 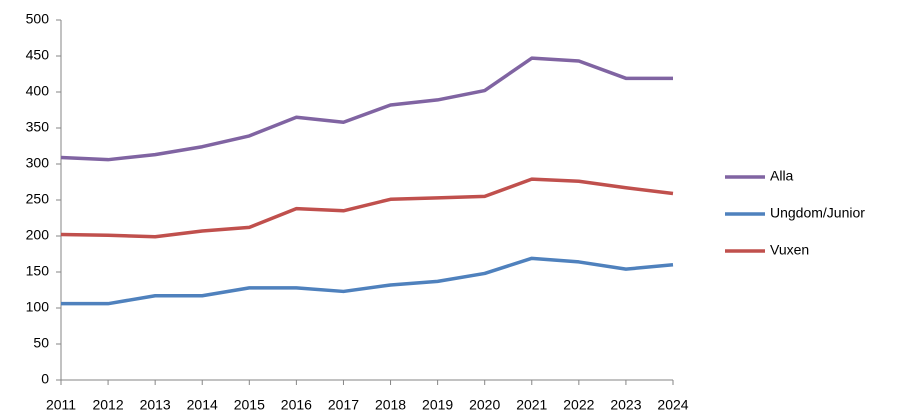 What do you see at coordinates (625, 405) in the screenshot?
I see `x-tick-label: 2023` at bounding box center [625, 405].